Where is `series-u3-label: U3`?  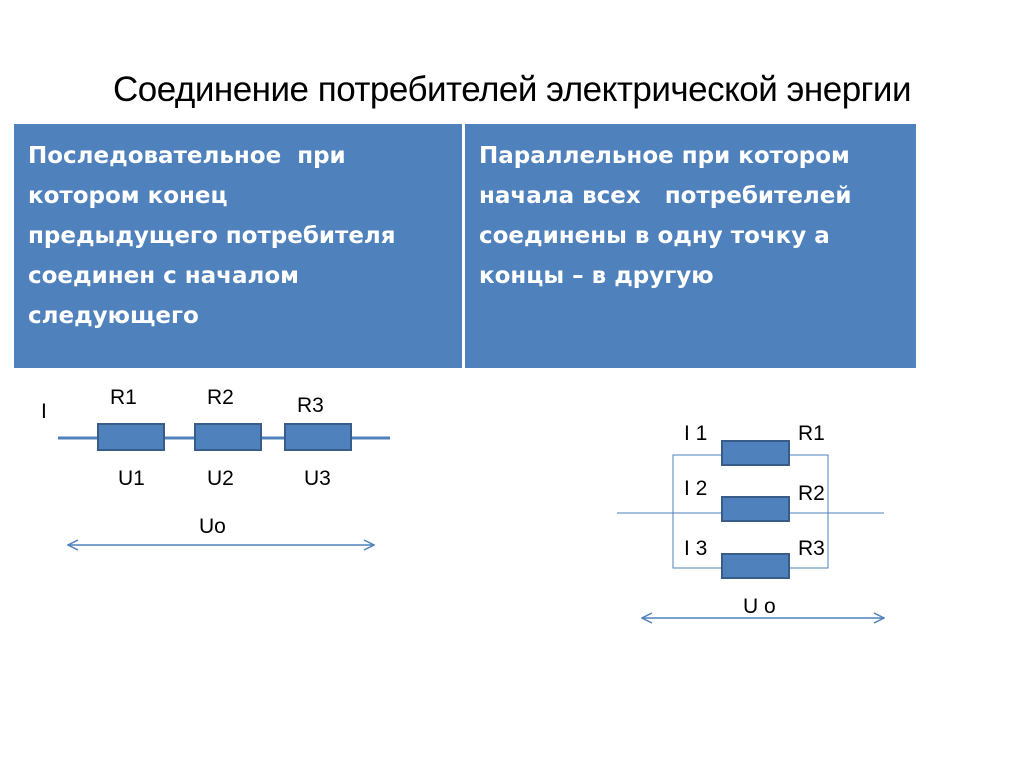
series-u3-label: U3 is located at coordinates (317, 478).